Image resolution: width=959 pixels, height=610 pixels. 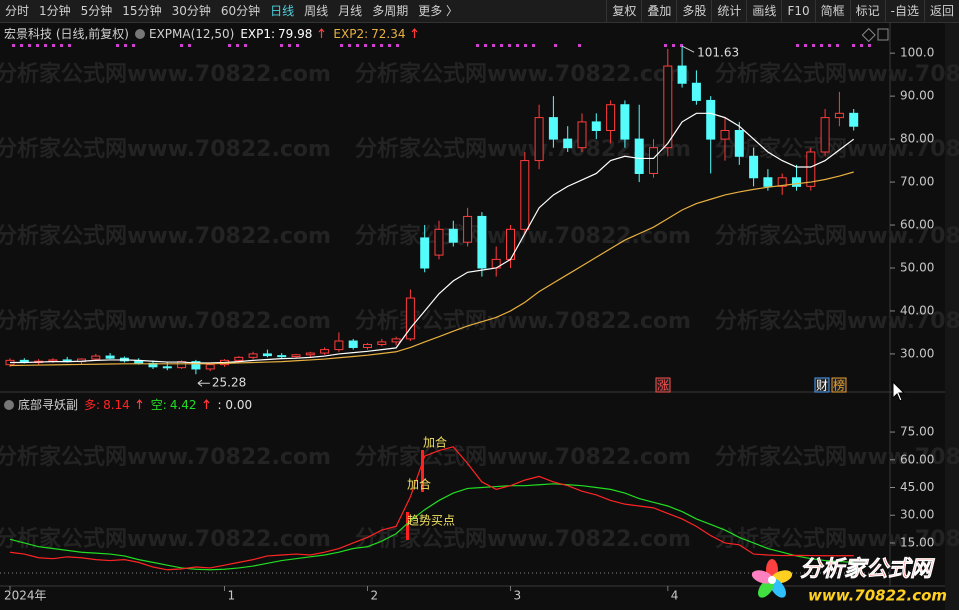 What do you see at coordinates (390, 11) in the screenshot?
I see `period-tab: 多周期` at bounding box center [390, 11].